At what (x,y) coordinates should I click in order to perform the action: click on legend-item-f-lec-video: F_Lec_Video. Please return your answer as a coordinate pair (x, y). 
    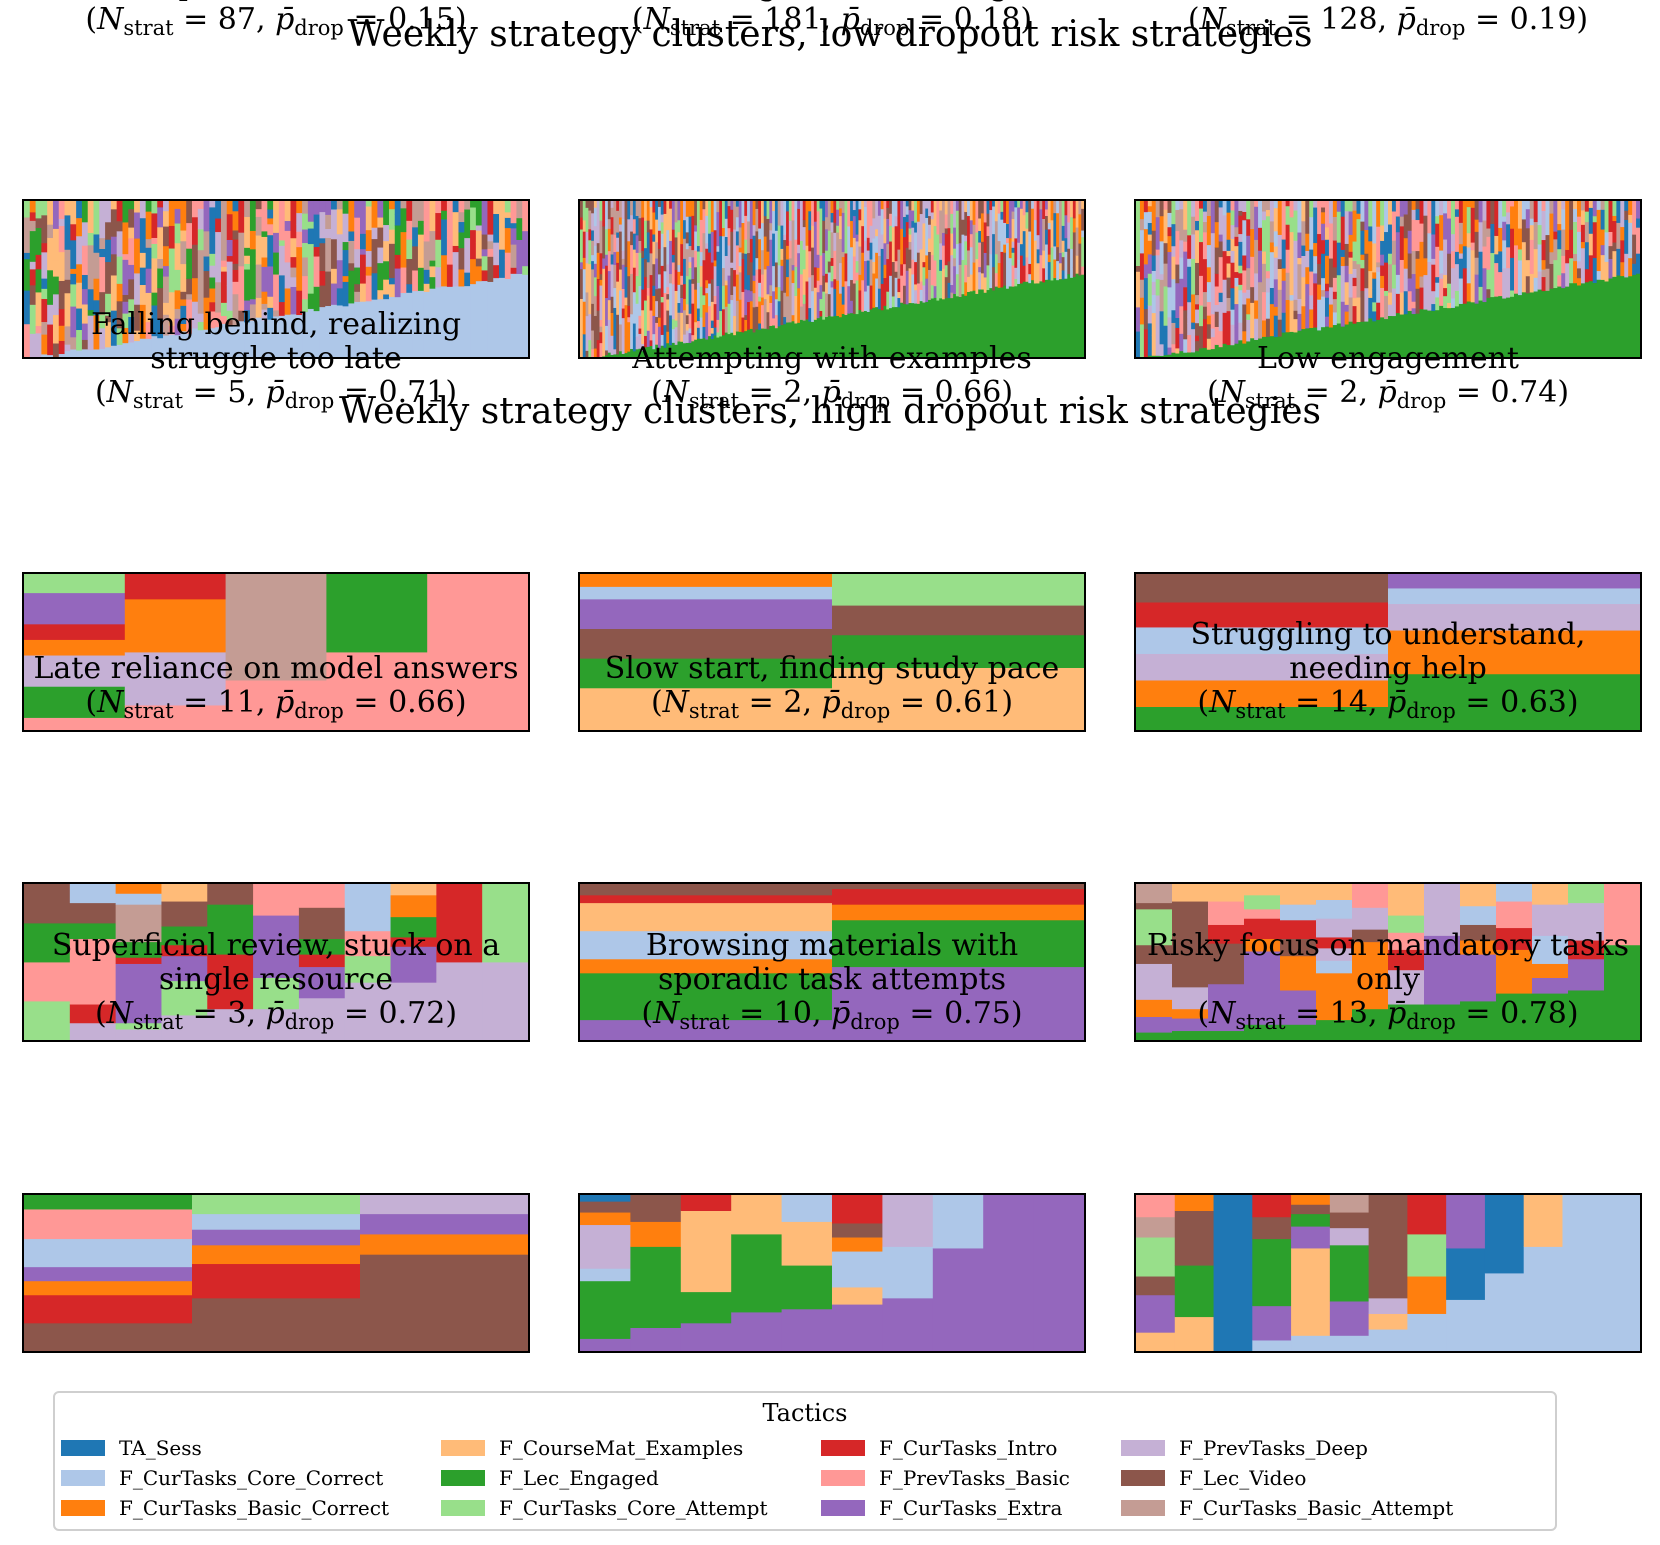
    Looking at the image, I should click on (1213, 1478).